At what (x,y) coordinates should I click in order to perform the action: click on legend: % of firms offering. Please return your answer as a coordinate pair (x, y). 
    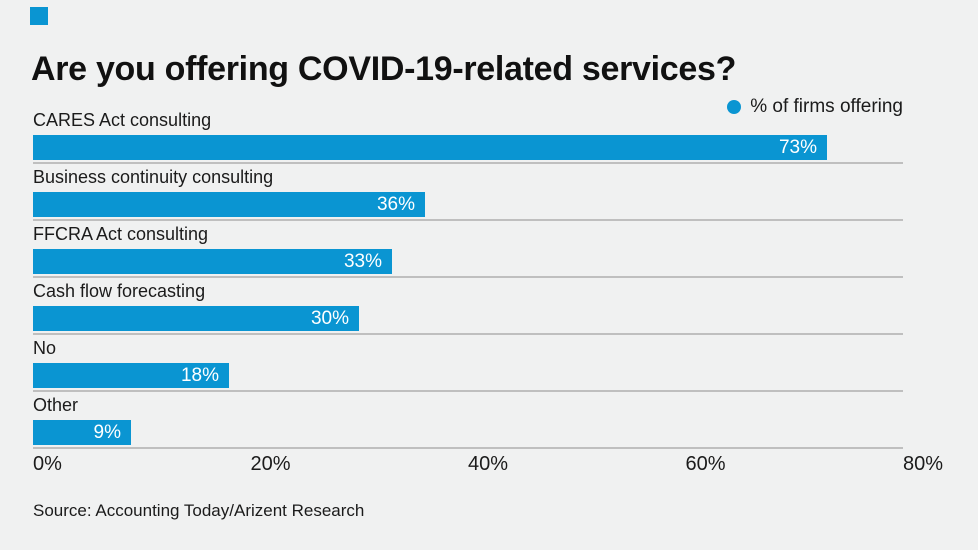
    Looking at the image, I should click on (815, 107).